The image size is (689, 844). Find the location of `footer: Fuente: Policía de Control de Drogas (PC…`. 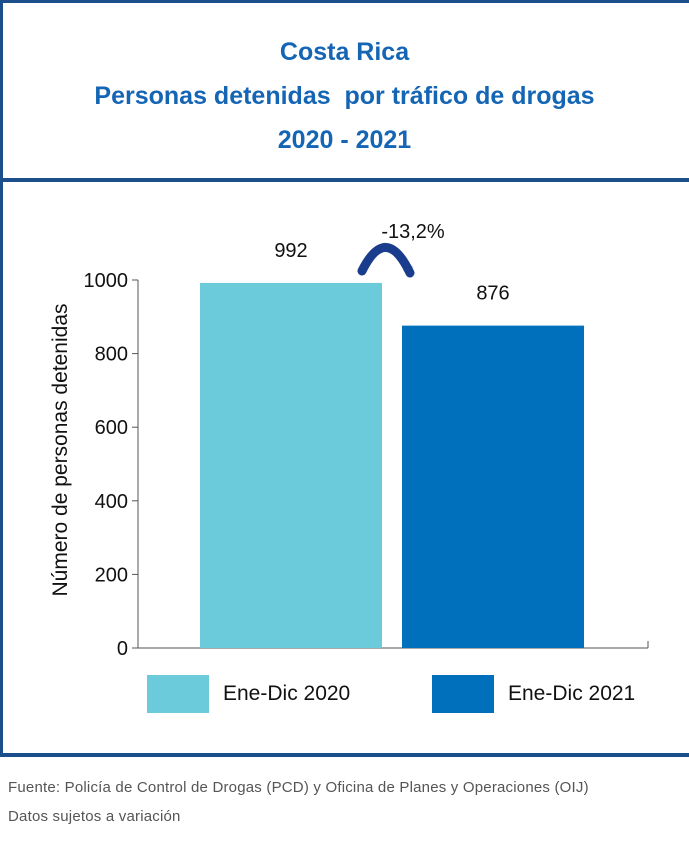

footer: Fuente: Policía de Control de Drogas (PC… is located at coordinates (298, 802).